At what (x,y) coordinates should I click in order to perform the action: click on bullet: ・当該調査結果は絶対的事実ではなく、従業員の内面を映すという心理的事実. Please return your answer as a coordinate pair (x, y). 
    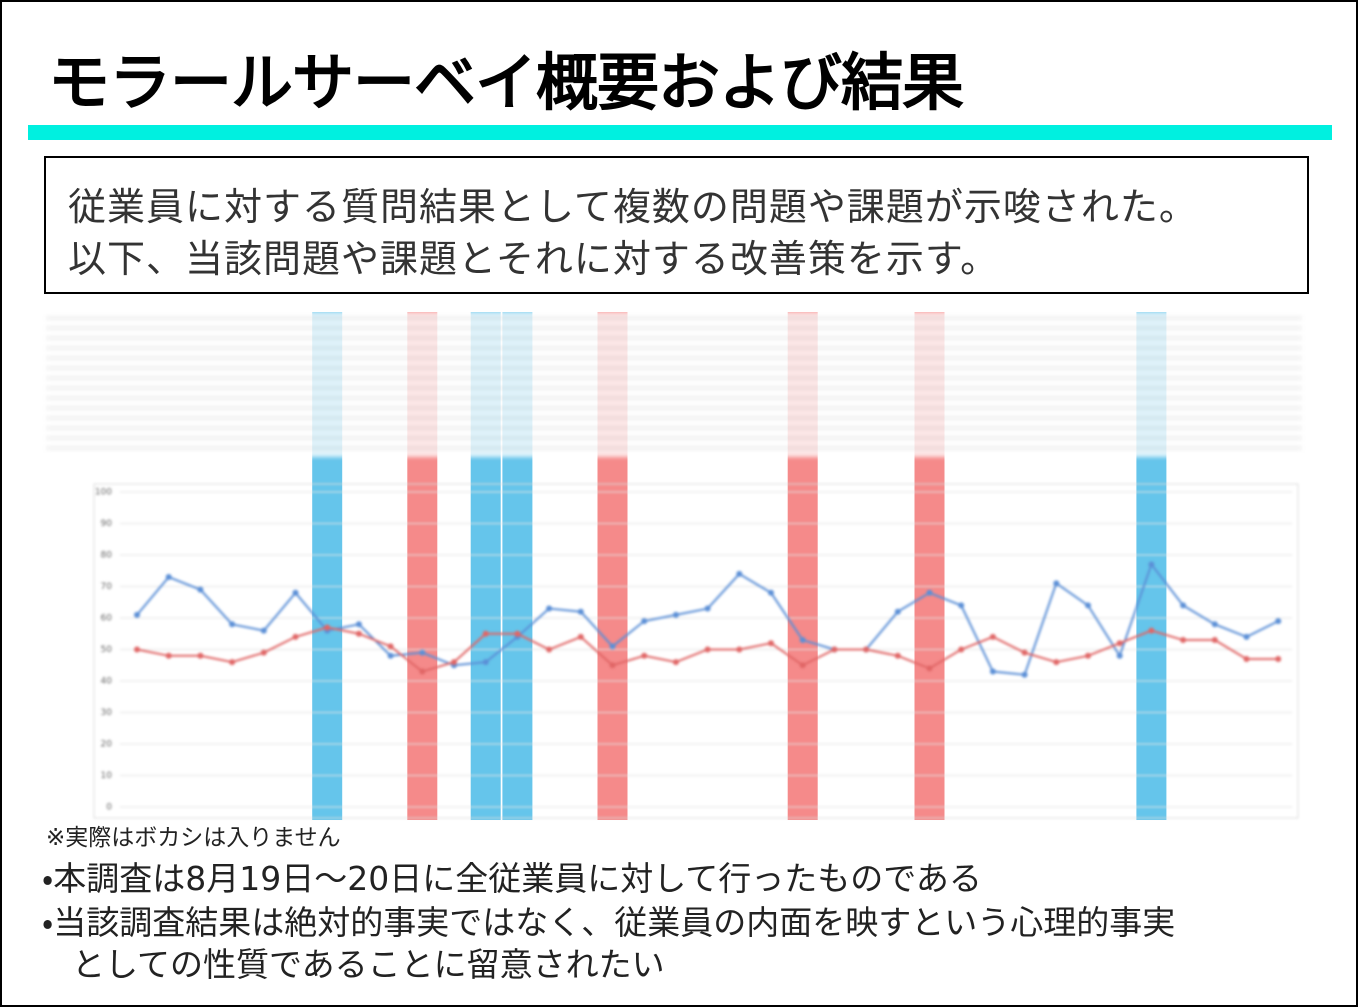
    Looking at the image, I should click on (609, 922).